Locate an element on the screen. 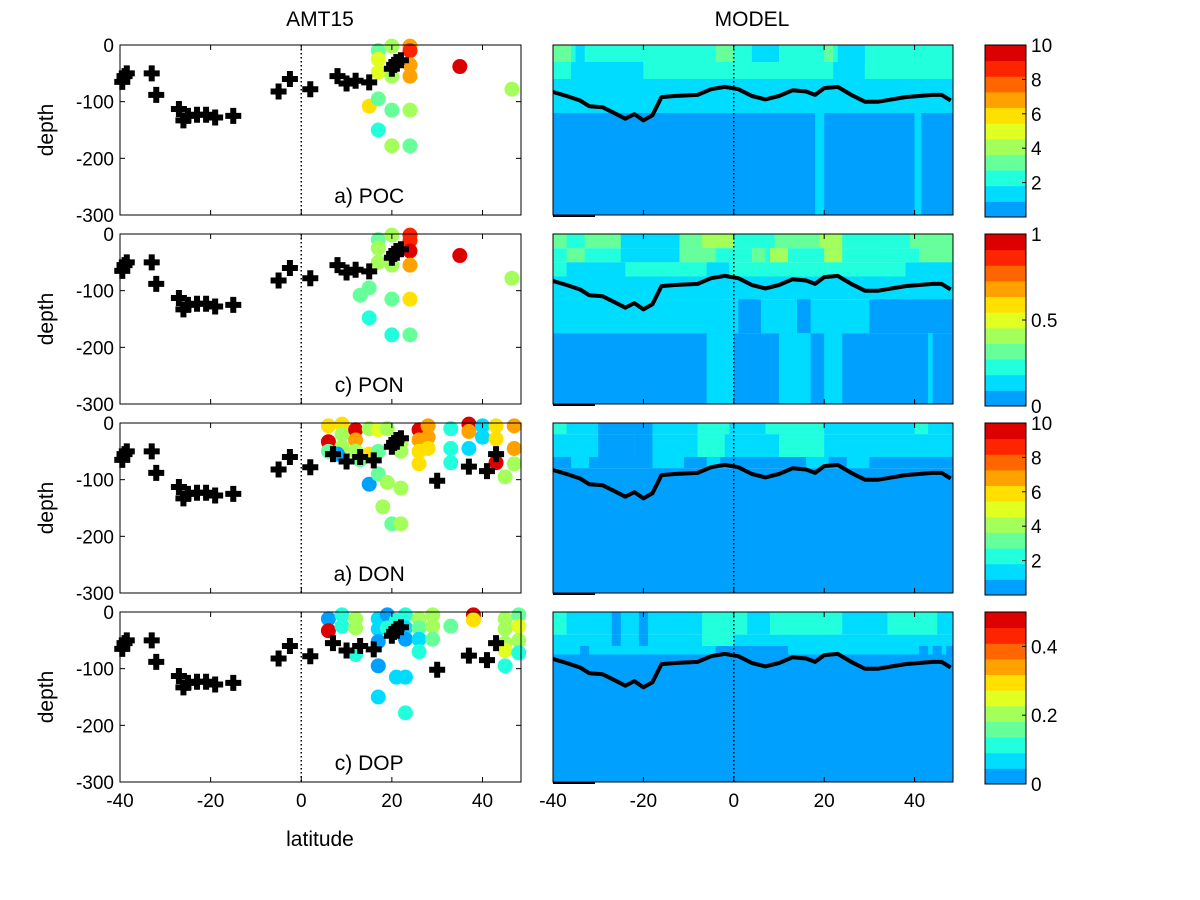  colorbar-tick-label: 0.5 is located at coordinates (1044, 321).